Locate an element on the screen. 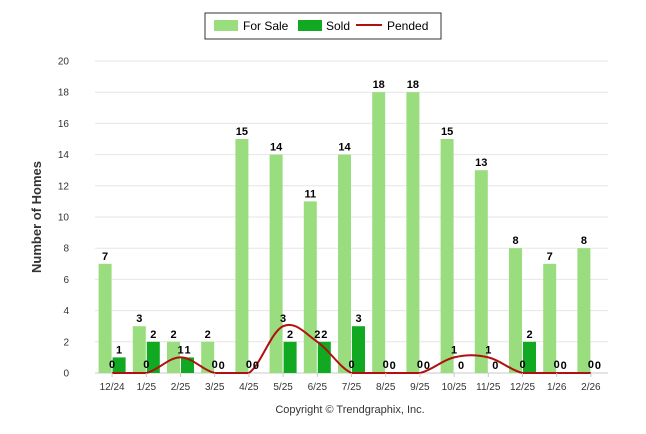 The height and width of the screenshot is (434, 646). x-tick-label: 6/25 is located at coordinates (318, 387).